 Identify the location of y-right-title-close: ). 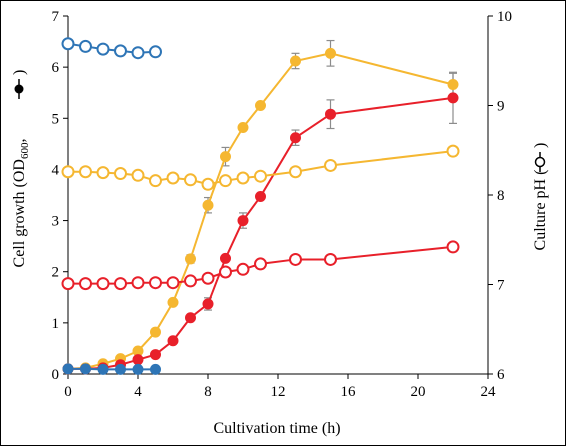
(540, 145).